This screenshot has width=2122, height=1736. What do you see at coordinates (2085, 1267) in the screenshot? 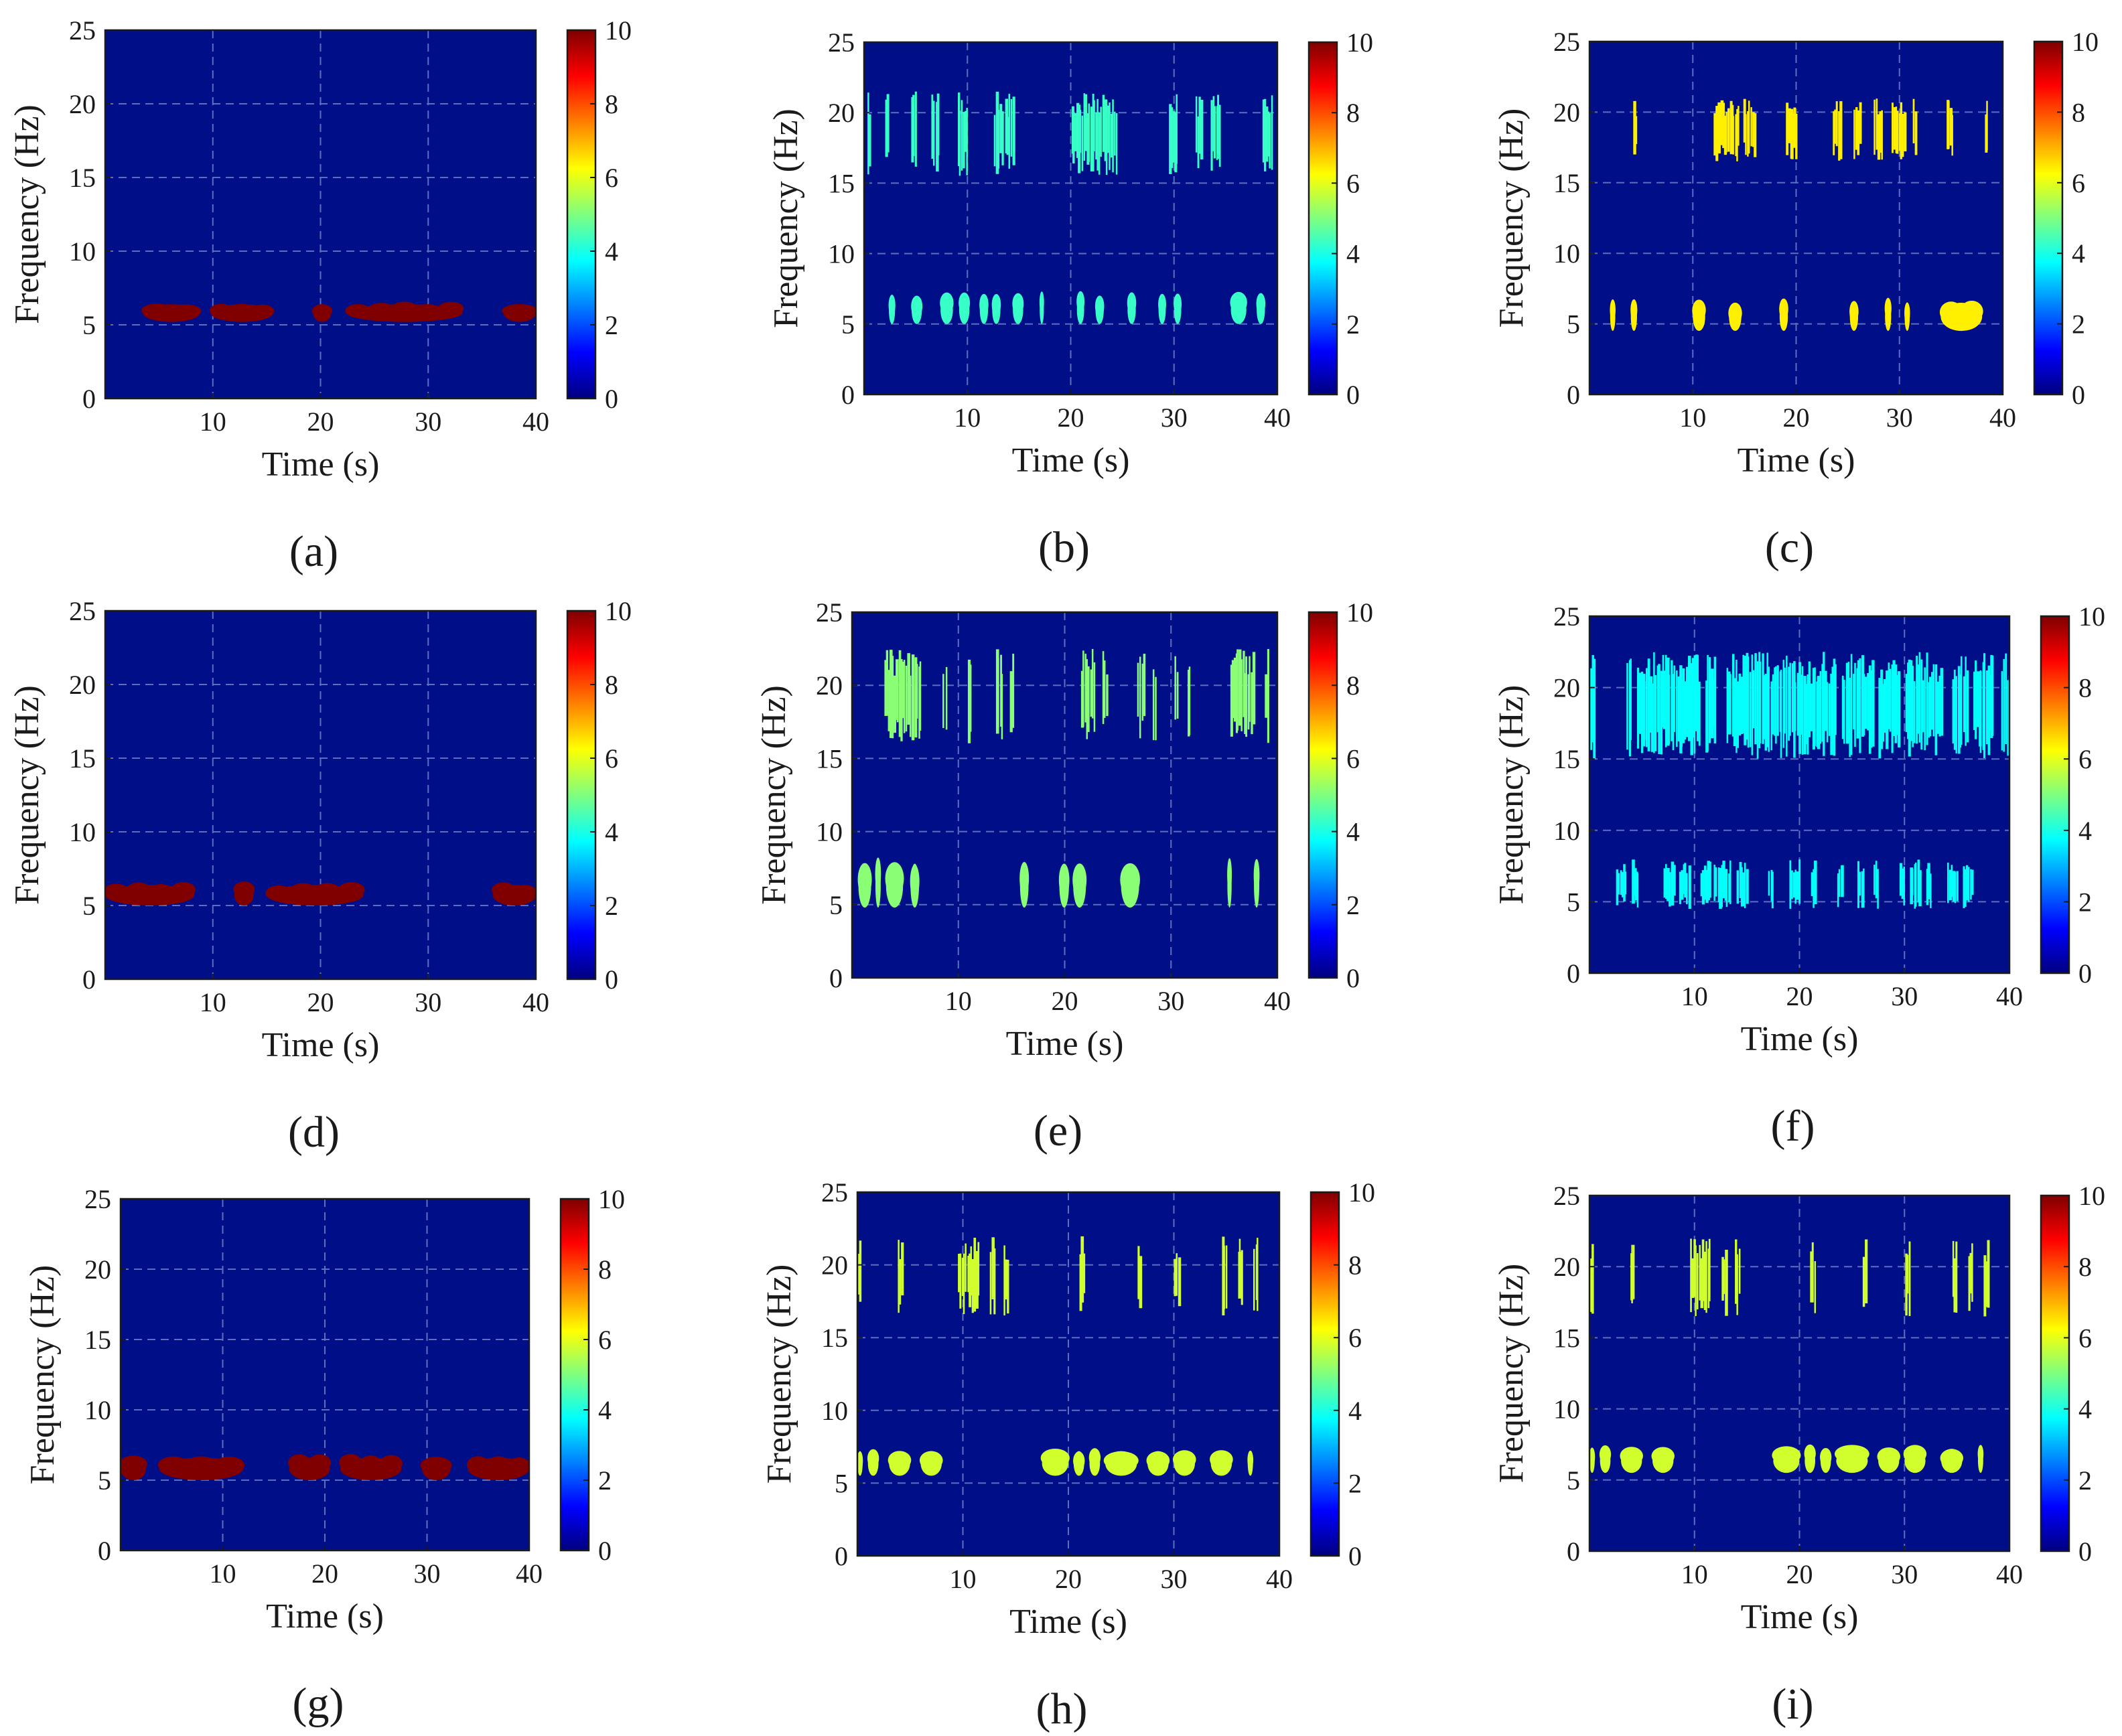
I see `colorbar-tick-label: 8` at bounding box center [2085, 1267].